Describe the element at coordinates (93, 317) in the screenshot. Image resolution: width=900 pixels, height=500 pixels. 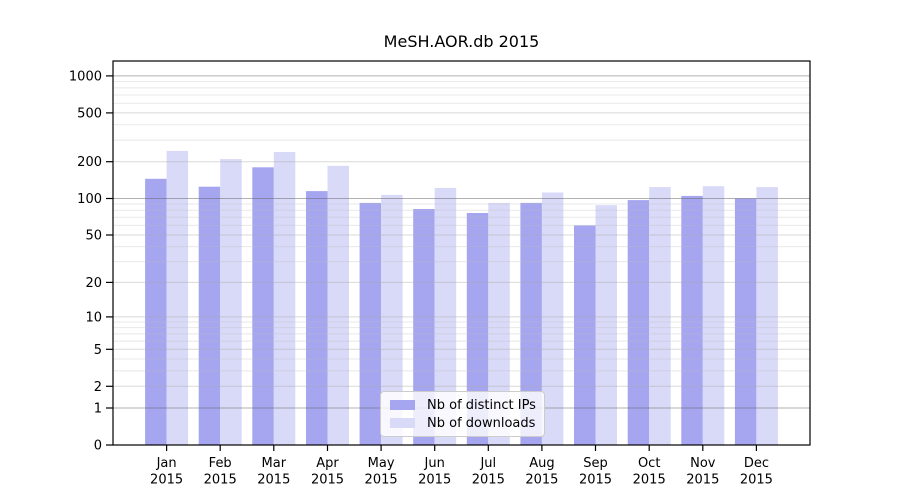
I see `y-tick-label: 10` at that location.